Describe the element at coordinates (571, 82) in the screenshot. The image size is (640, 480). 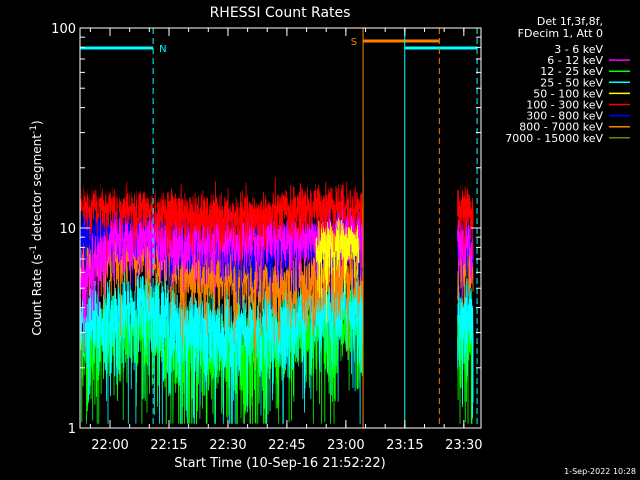
I see `legend-label-3: 25 - 50 keV` at that location.